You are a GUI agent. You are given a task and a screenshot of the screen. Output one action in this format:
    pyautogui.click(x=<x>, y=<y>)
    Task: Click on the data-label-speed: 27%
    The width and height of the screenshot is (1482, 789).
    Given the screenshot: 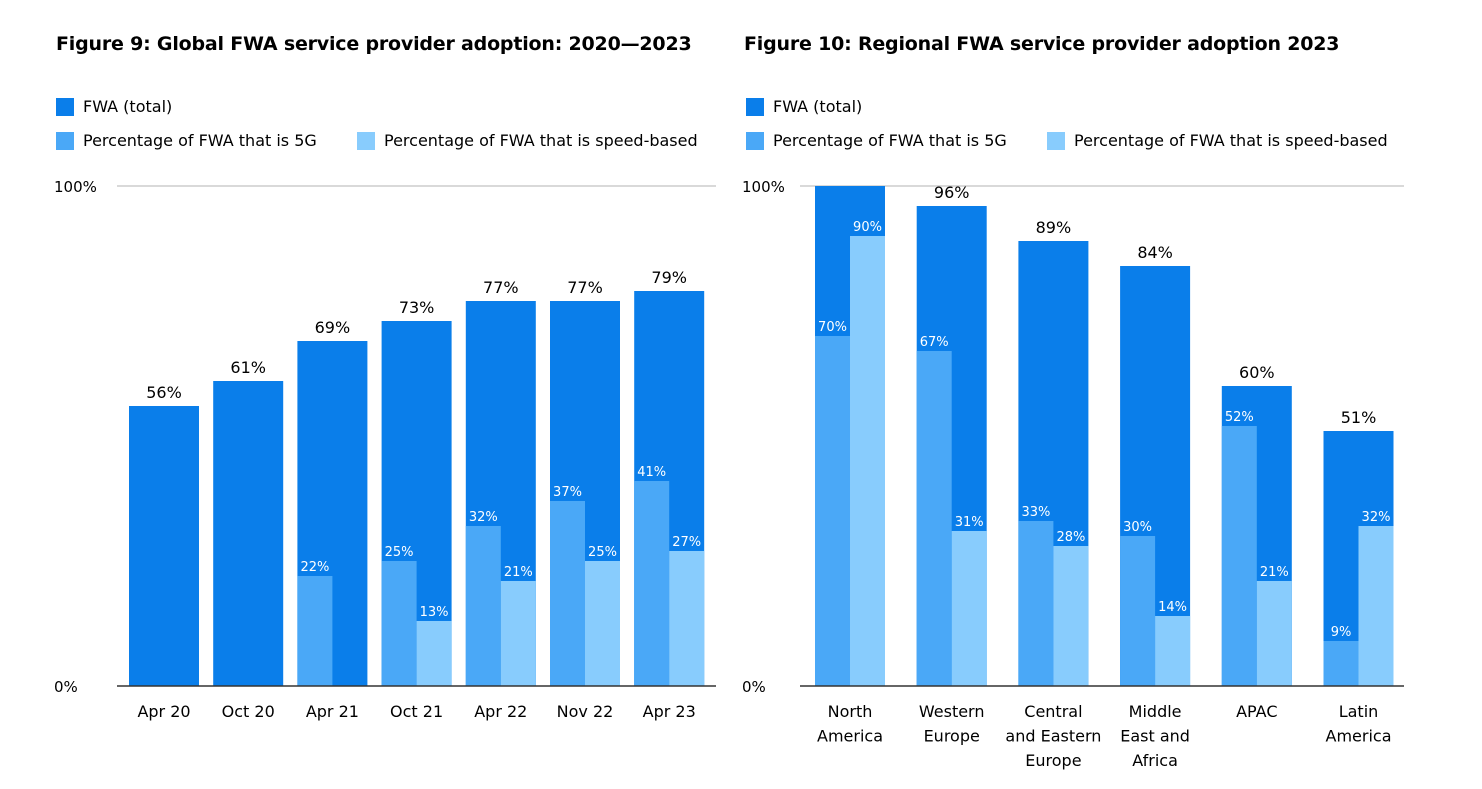 What is the action you would take?
    pyautogui.click(x=686, y=542)
    